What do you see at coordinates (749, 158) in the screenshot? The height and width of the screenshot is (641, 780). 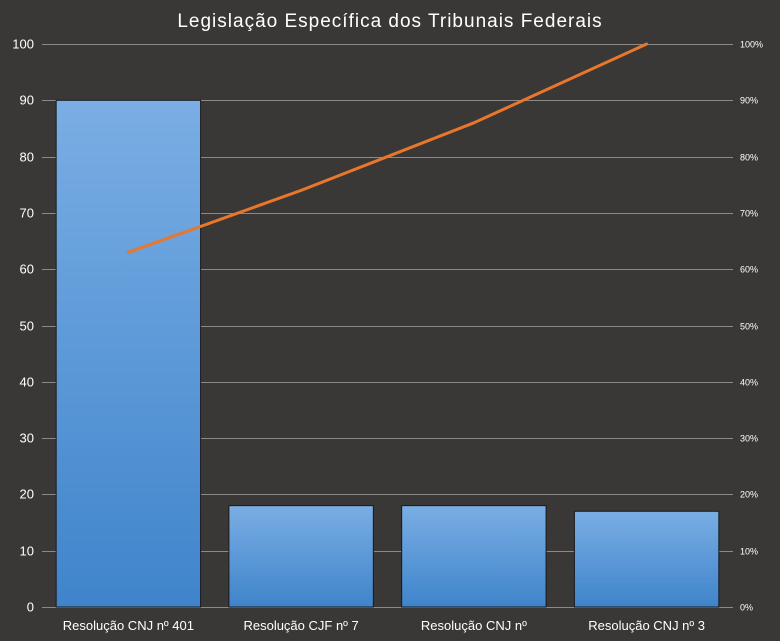 I see `y2-tick-label: 80%` at bounding box center [749, 158].